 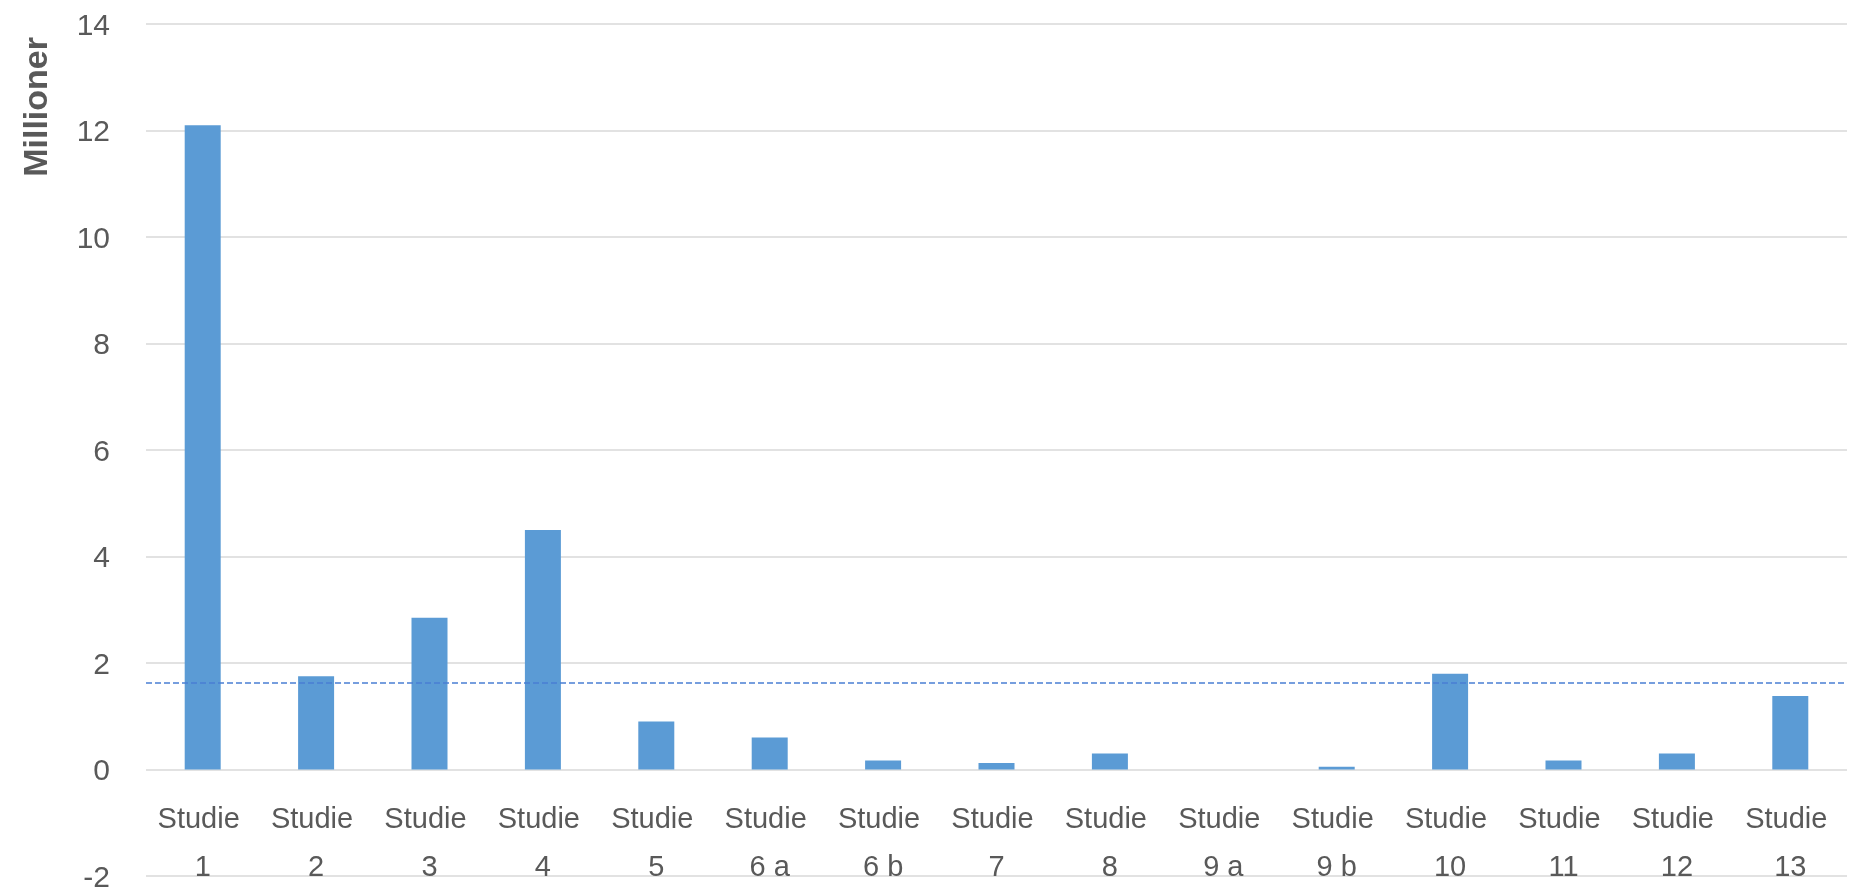 What do you see at coordinates (101, 663) in the screenshot?
I see `y-tick-label: 2` at bounding box center [101, 663].